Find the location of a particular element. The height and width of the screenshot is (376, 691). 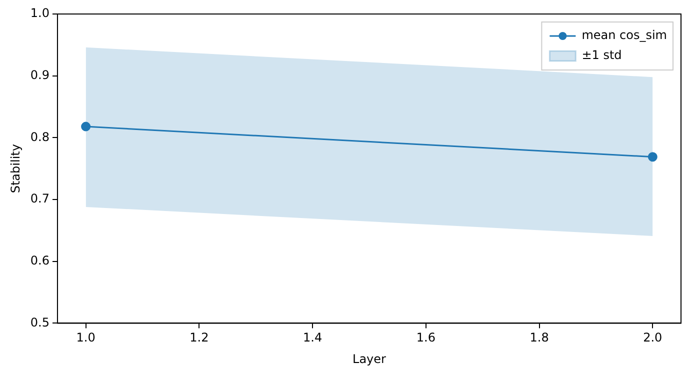

legend-label: ±1 std is located at coordinates (602, 55).